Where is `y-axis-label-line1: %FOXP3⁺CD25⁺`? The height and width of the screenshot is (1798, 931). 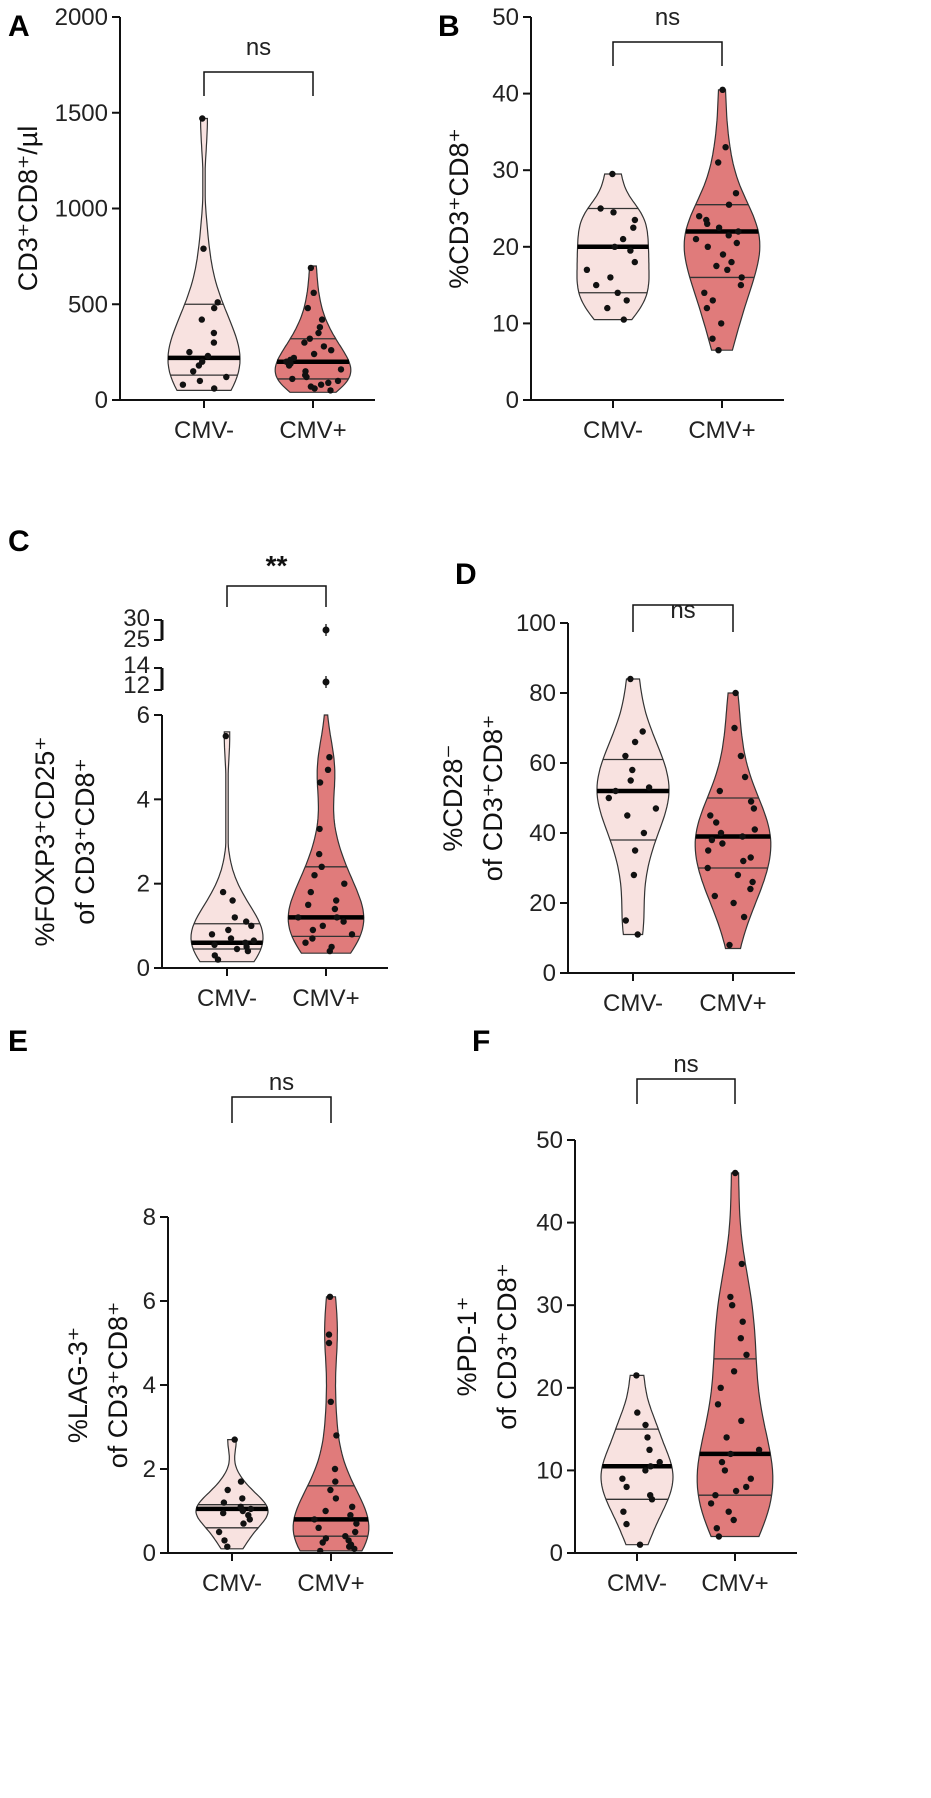
y-axis-label-line1: %FOXP3⁺CD25⁺ is located at coordinates (45, 841).